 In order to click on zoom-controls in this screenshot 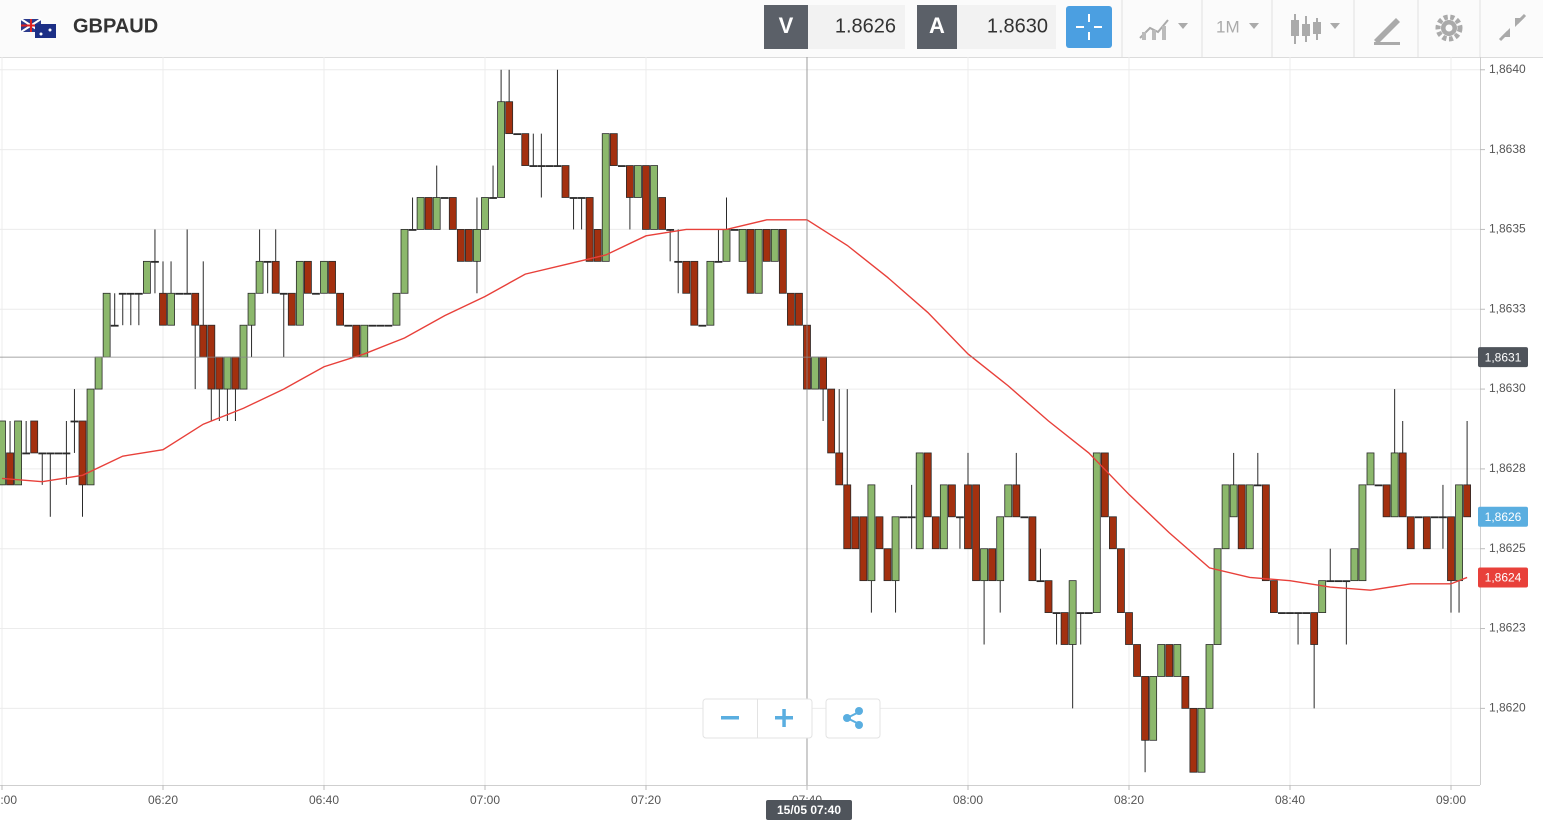, I will do `click(791, 718)`.